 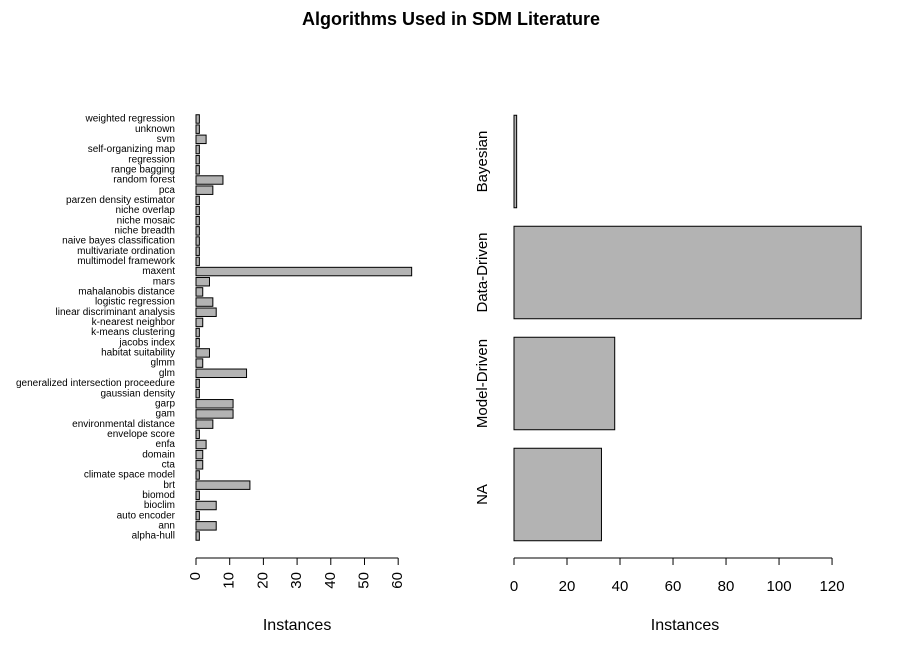 What do you see at coordinates (126, 251) in the screenshot?
I see `category-label: multivariate ordination` at bounding box center [126, 251].